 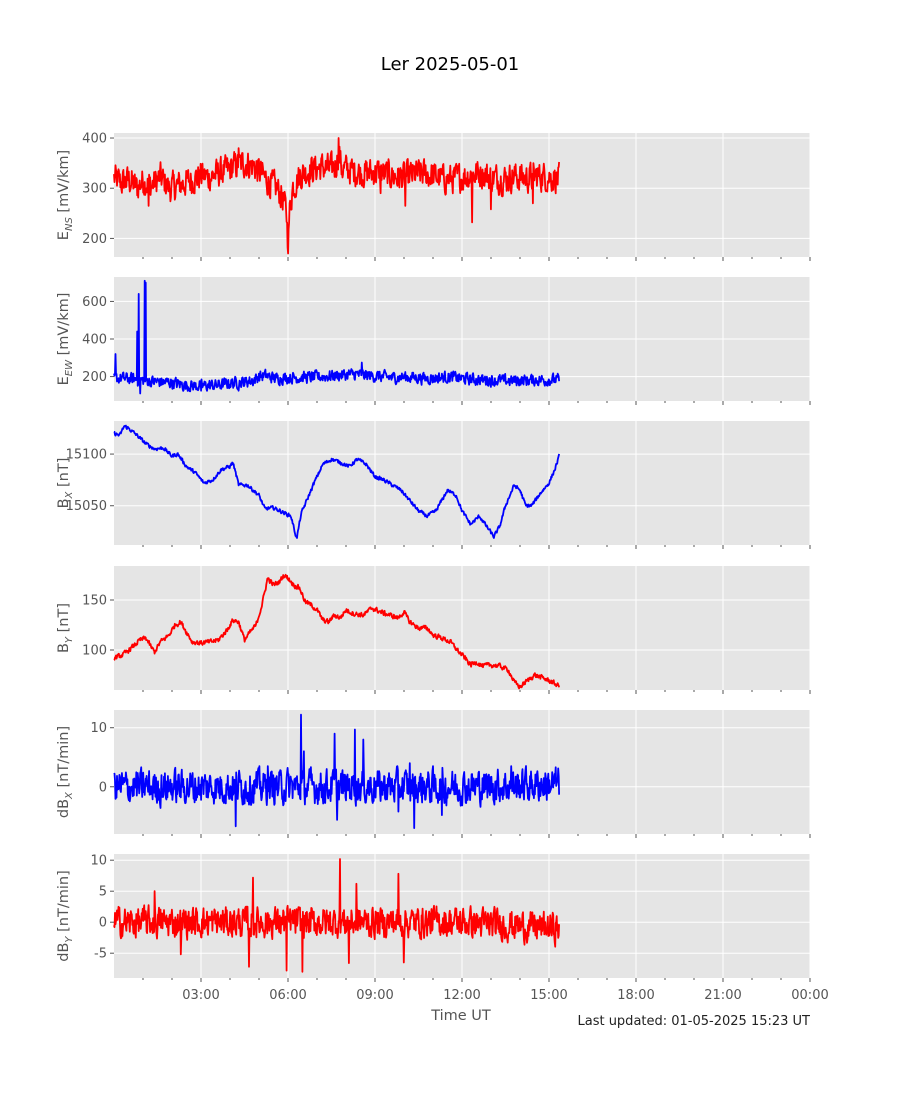 I want to click on y-tick-label: 5, so click(x=103, y=892).